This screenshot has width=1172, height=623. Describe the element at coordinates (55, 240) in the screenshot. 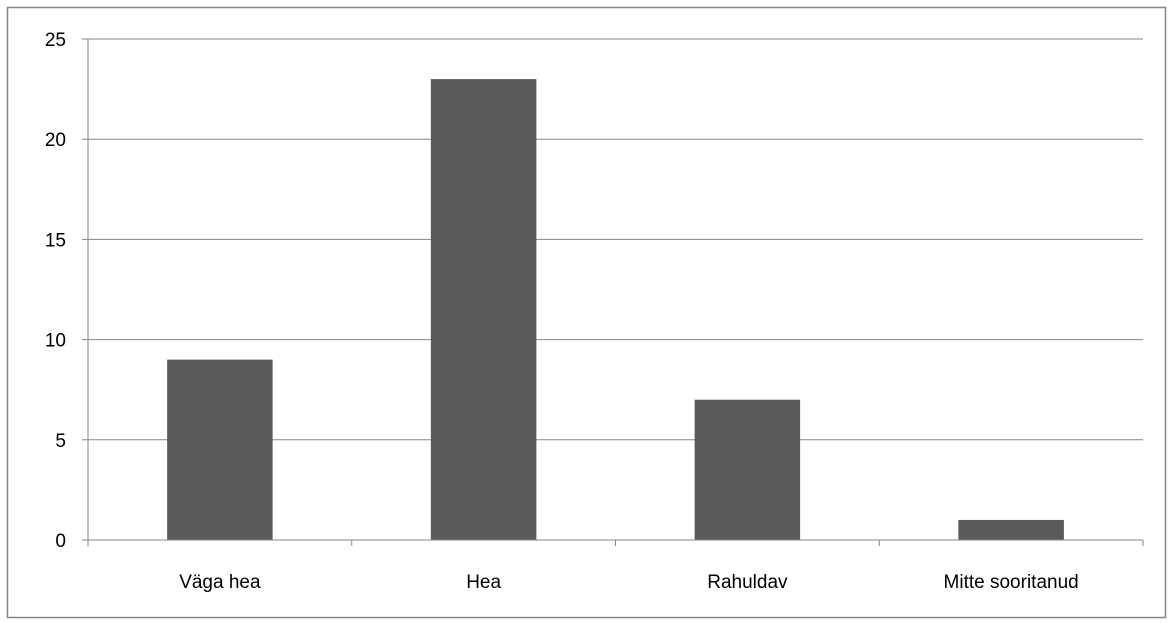

I see `y-tick-label: 15` at that location.